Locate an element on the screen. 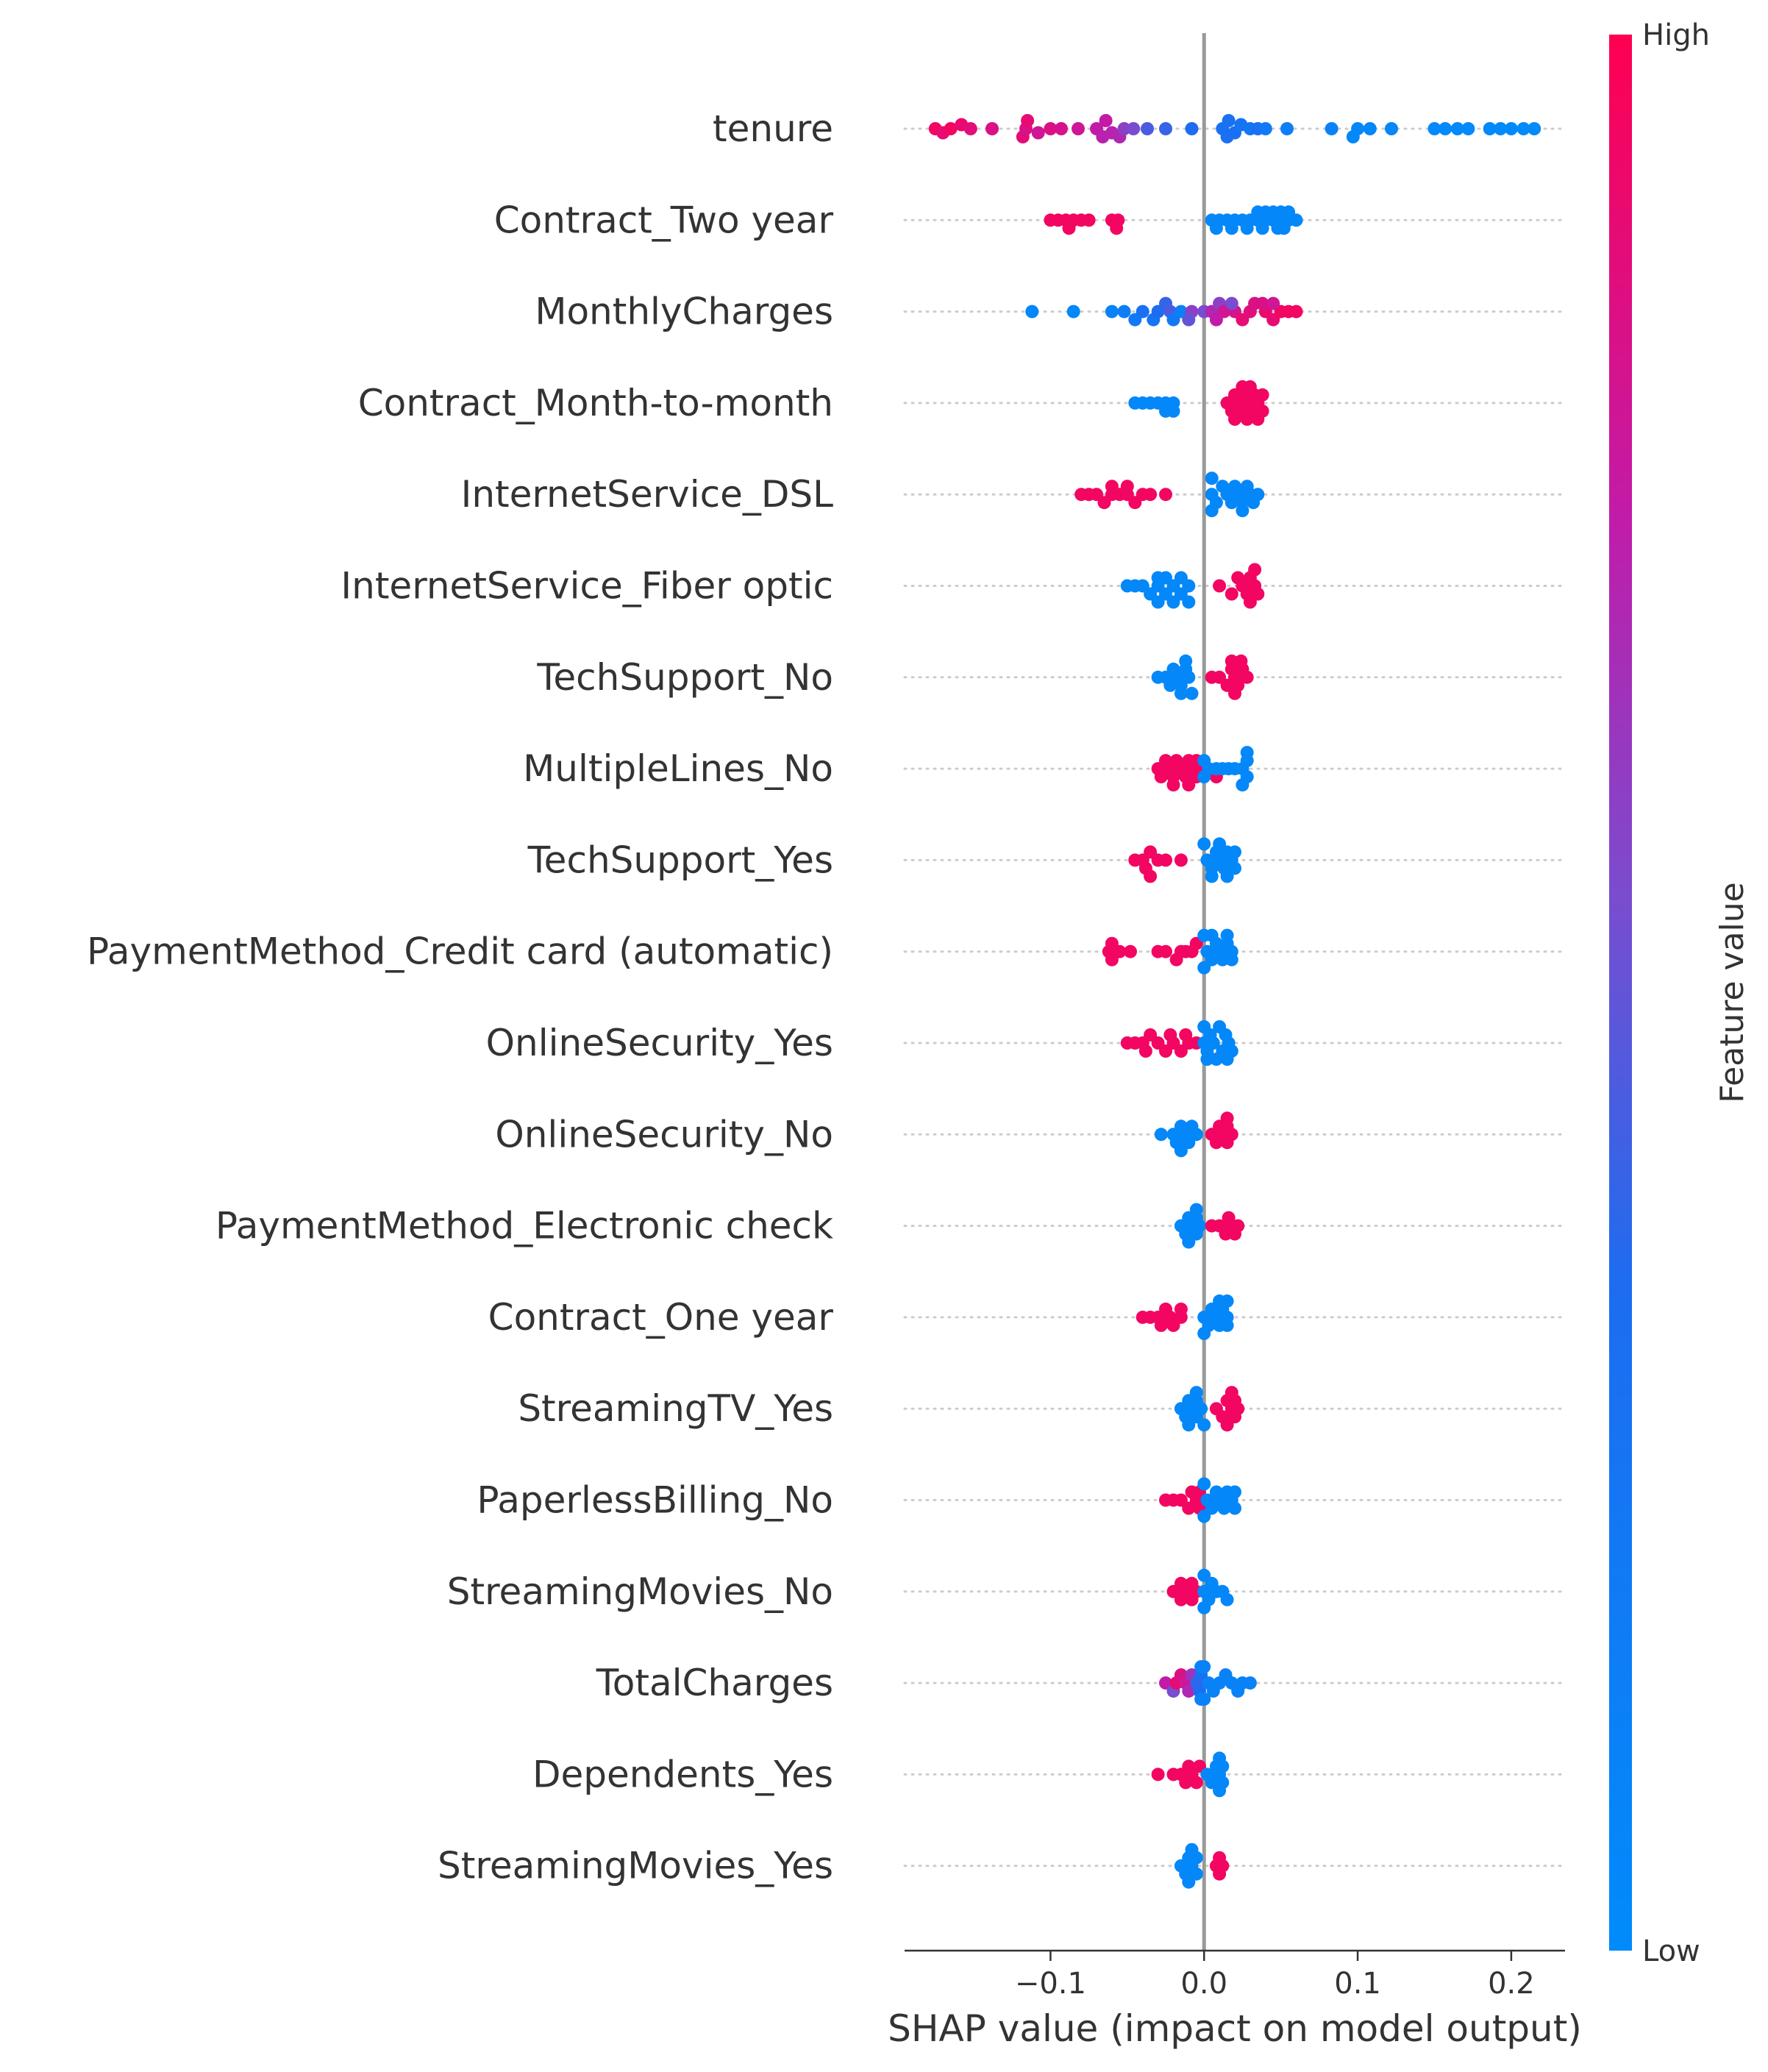 Image resolution: width=1768 pixels, height=2072 pixels. colorbar-high-label: High is located at coordinates (1676, 35).